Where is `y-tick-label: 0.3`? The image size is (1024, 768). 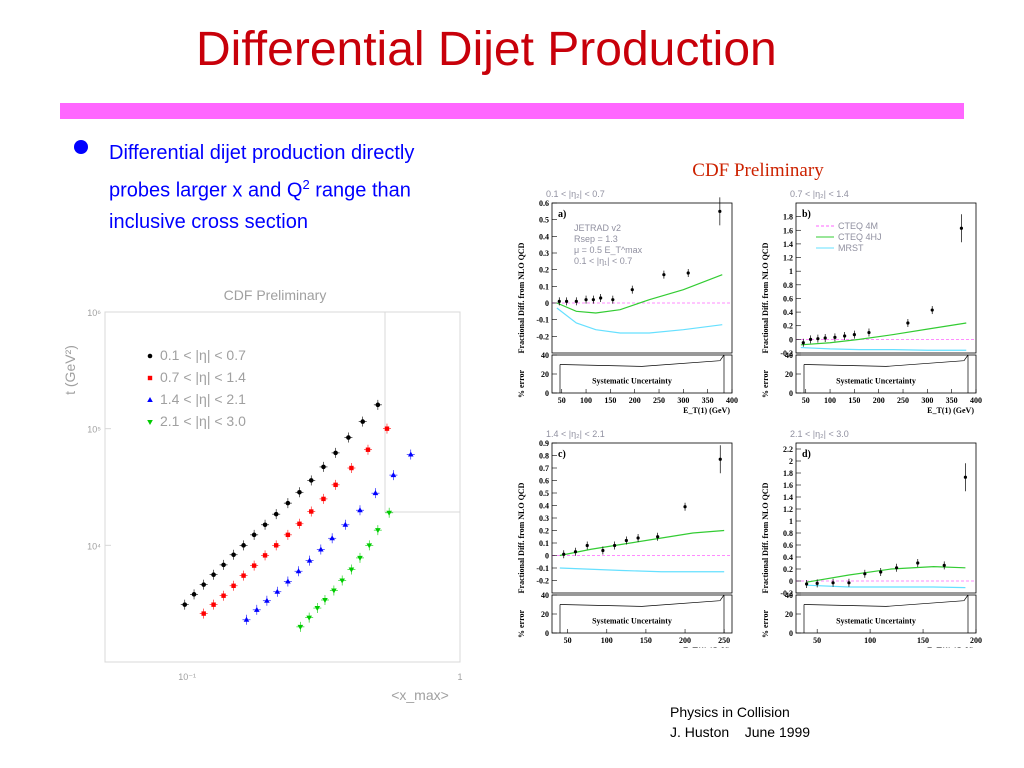
y-tick-label: 0.3 is located at coordinates (544, 253).